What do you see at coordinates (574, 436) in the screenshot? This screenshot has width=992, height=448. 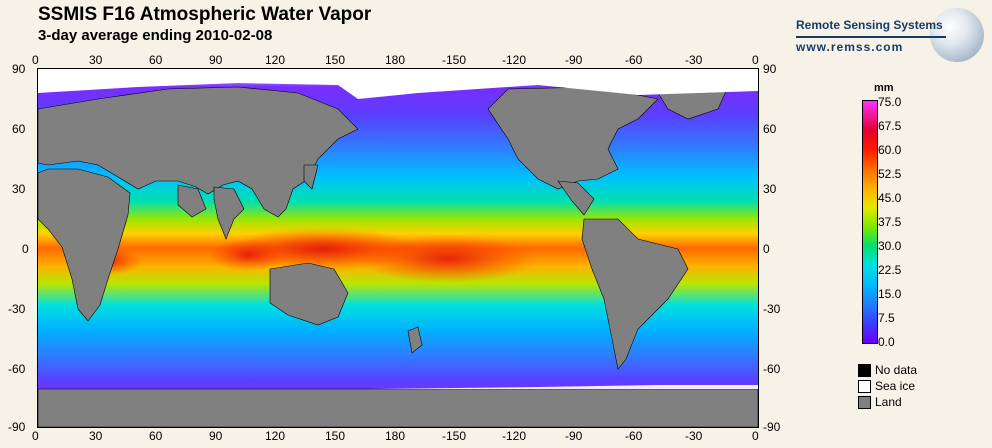 I see `lon-bottom-label: -90` at bounding box center [574, 436].